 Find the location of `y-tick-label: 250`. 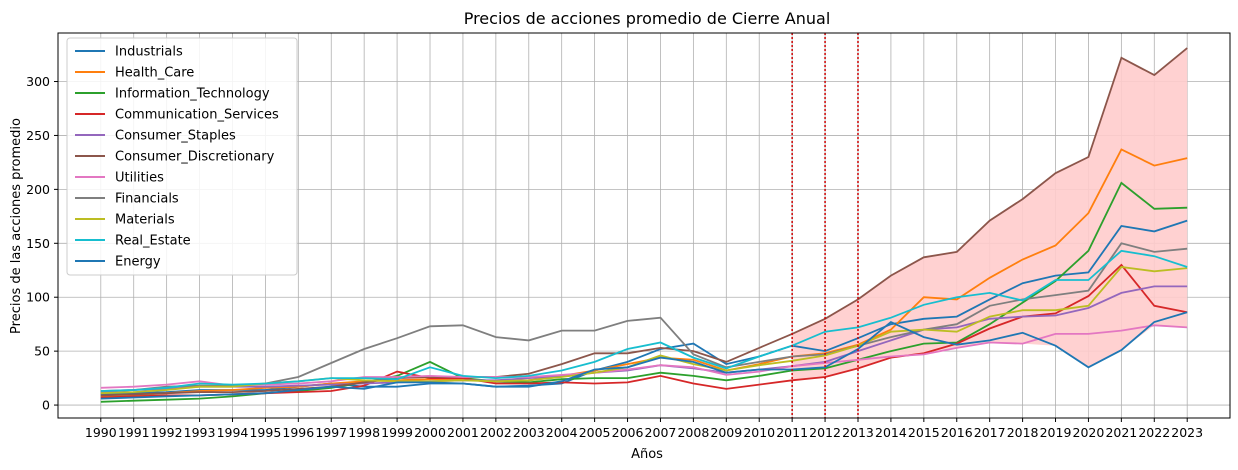

y-tick-label: 250 is located at coordinates (38, 135).